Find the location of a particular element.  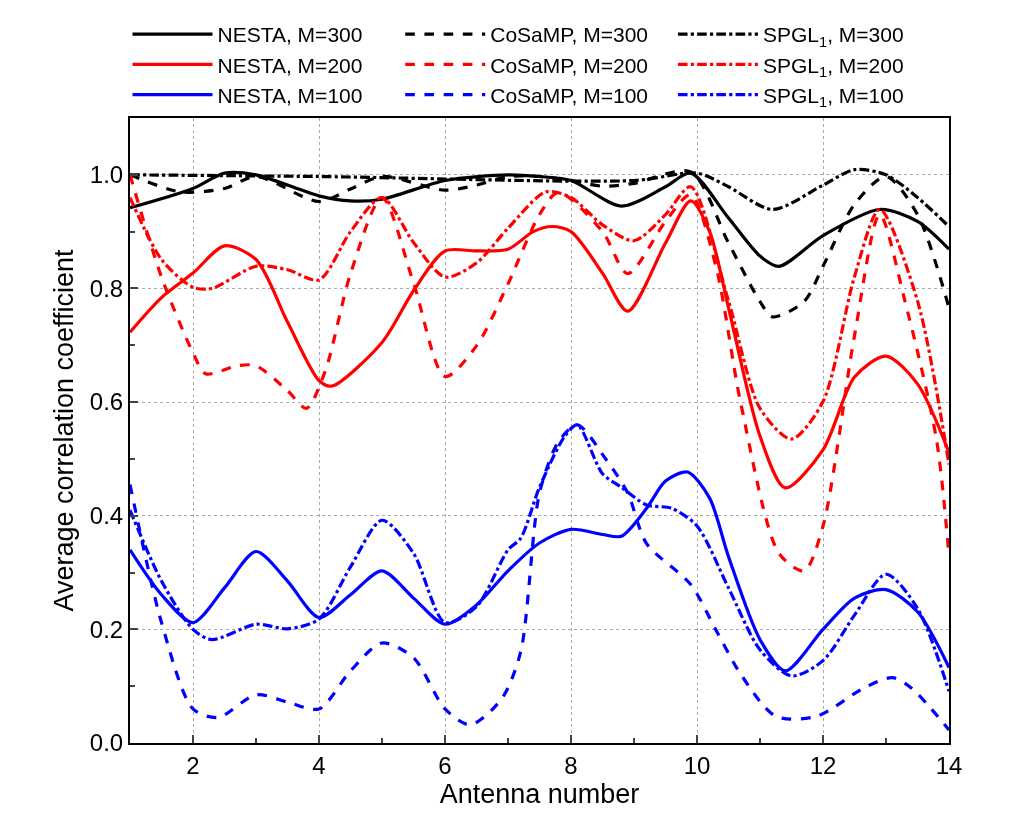

legend-label: SPGL$_{1}$, M=300 is located at coordinates (833, 36).